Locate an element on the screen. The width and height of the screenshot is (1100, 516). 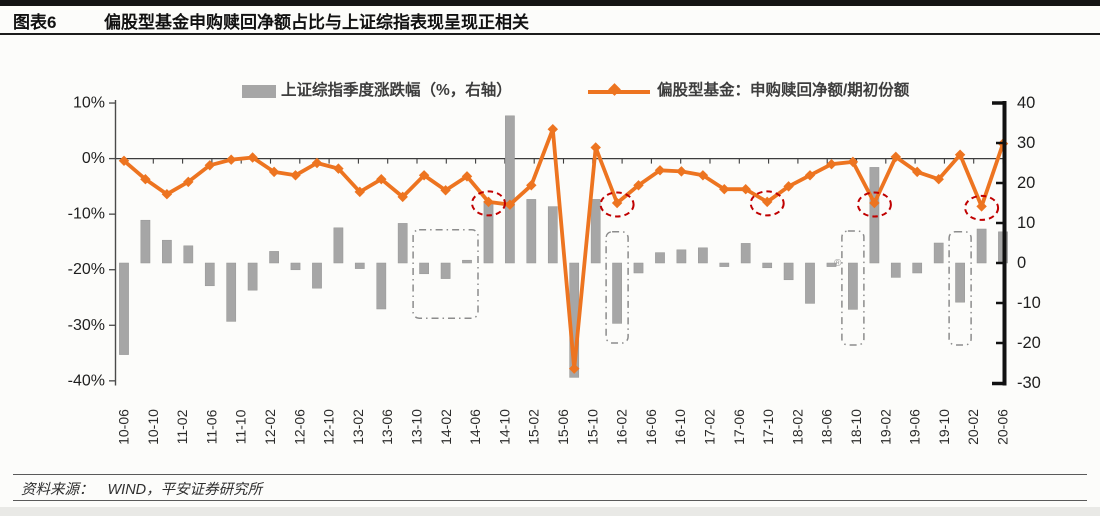
figure-number-label: 图表6 is located at coordinates (35, 22).